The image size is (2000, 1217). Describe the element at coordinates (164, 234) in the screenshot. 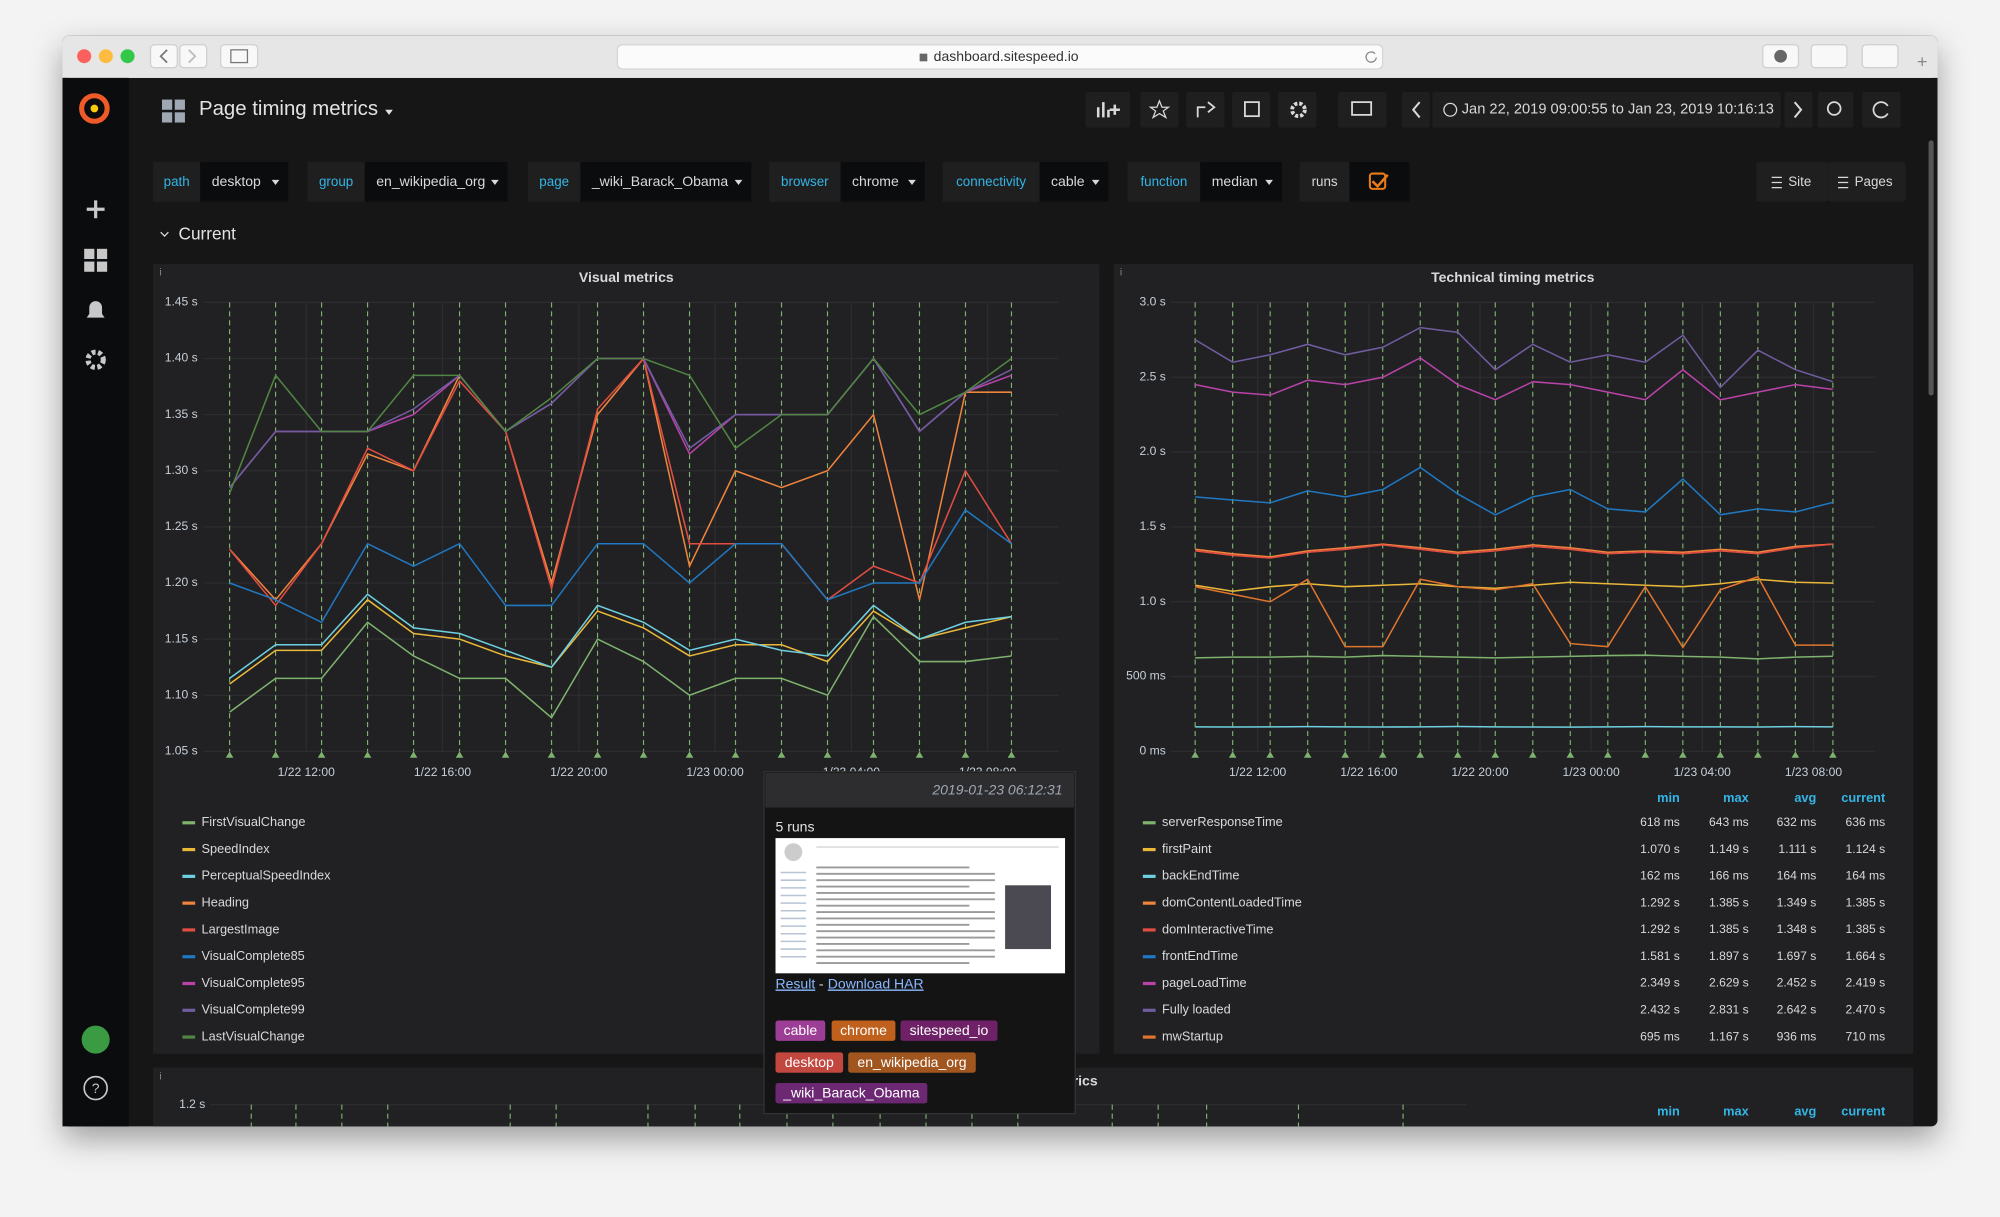

I see `row-collapse-icon` at that location.